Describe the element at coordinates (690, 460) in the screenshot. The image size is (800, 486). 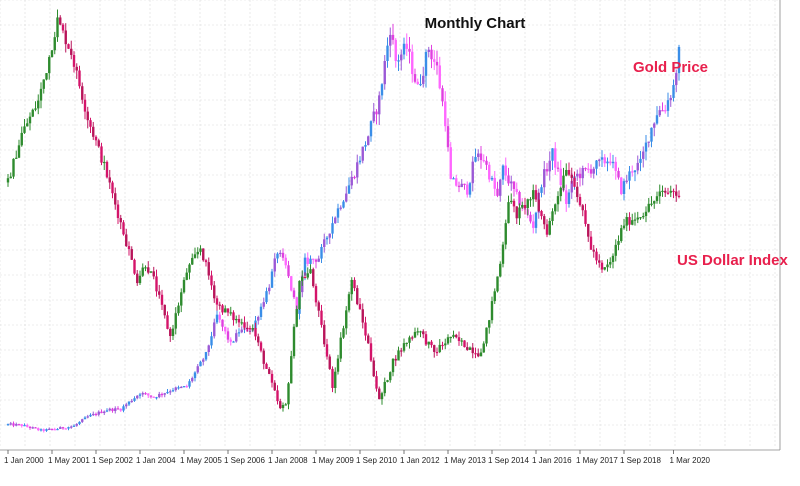
I see `x-tick-label: 1 Mar 2020` at that location.